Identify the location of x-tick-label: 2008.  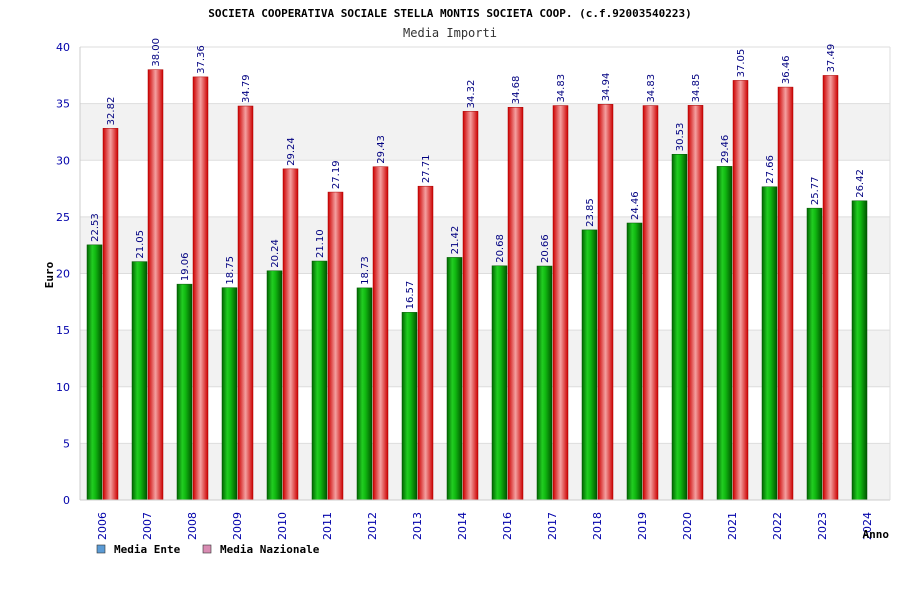
(192, 526).